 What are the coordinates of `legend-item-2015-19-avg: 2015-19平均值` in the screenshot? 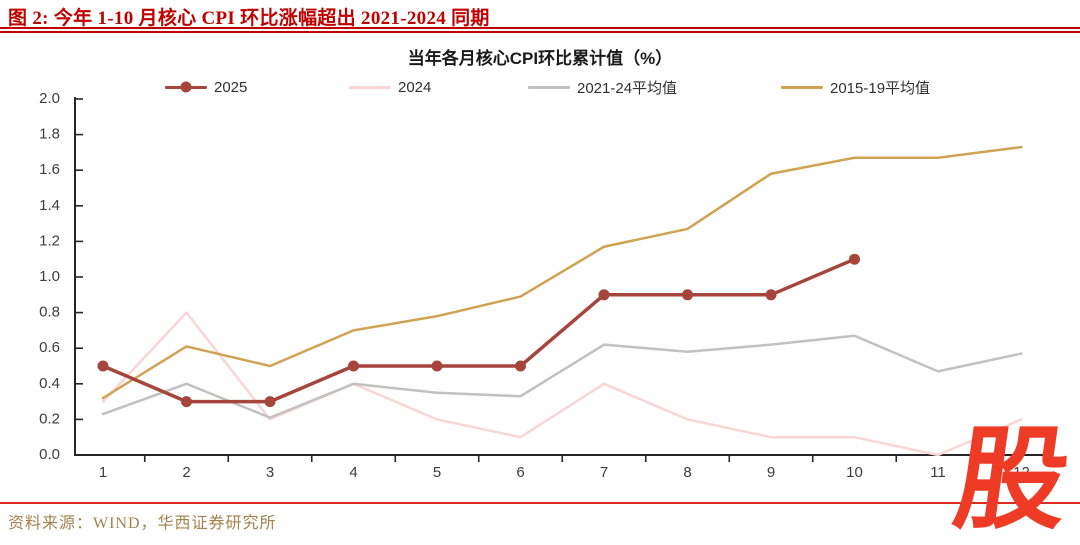 It's located at (855, 87).